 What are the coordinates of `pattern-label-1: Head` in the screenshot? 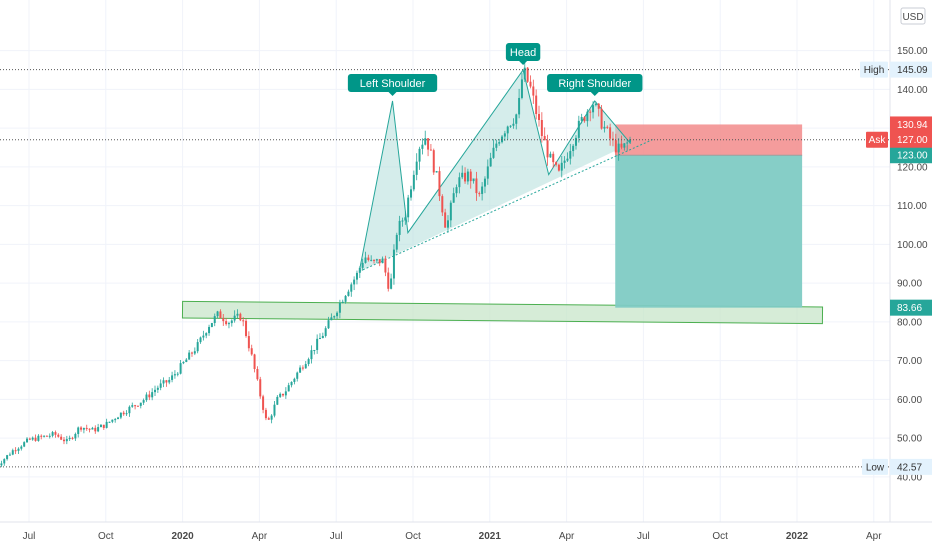 It's located at (523, 53).